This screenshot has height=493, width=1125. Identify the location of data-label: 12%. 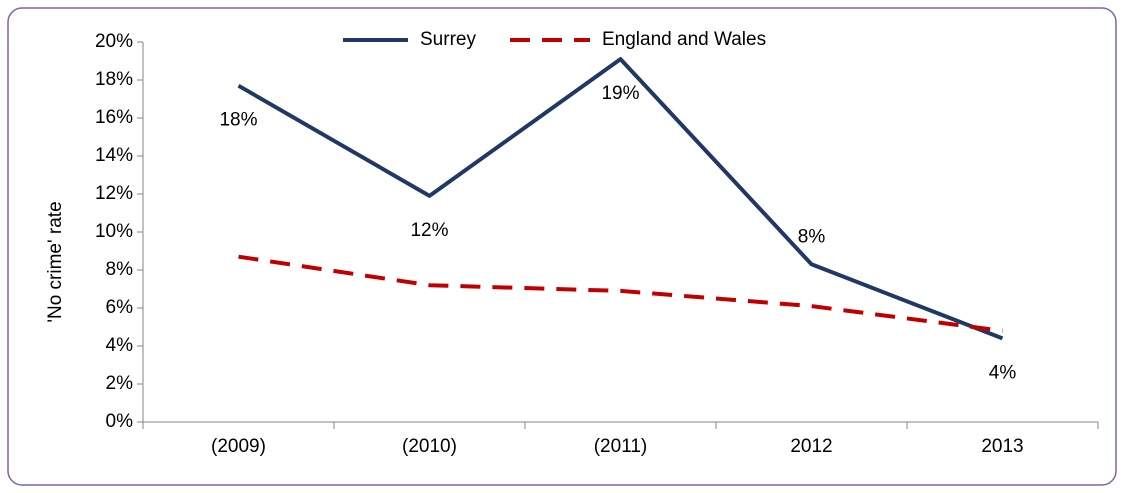
(429, 230).